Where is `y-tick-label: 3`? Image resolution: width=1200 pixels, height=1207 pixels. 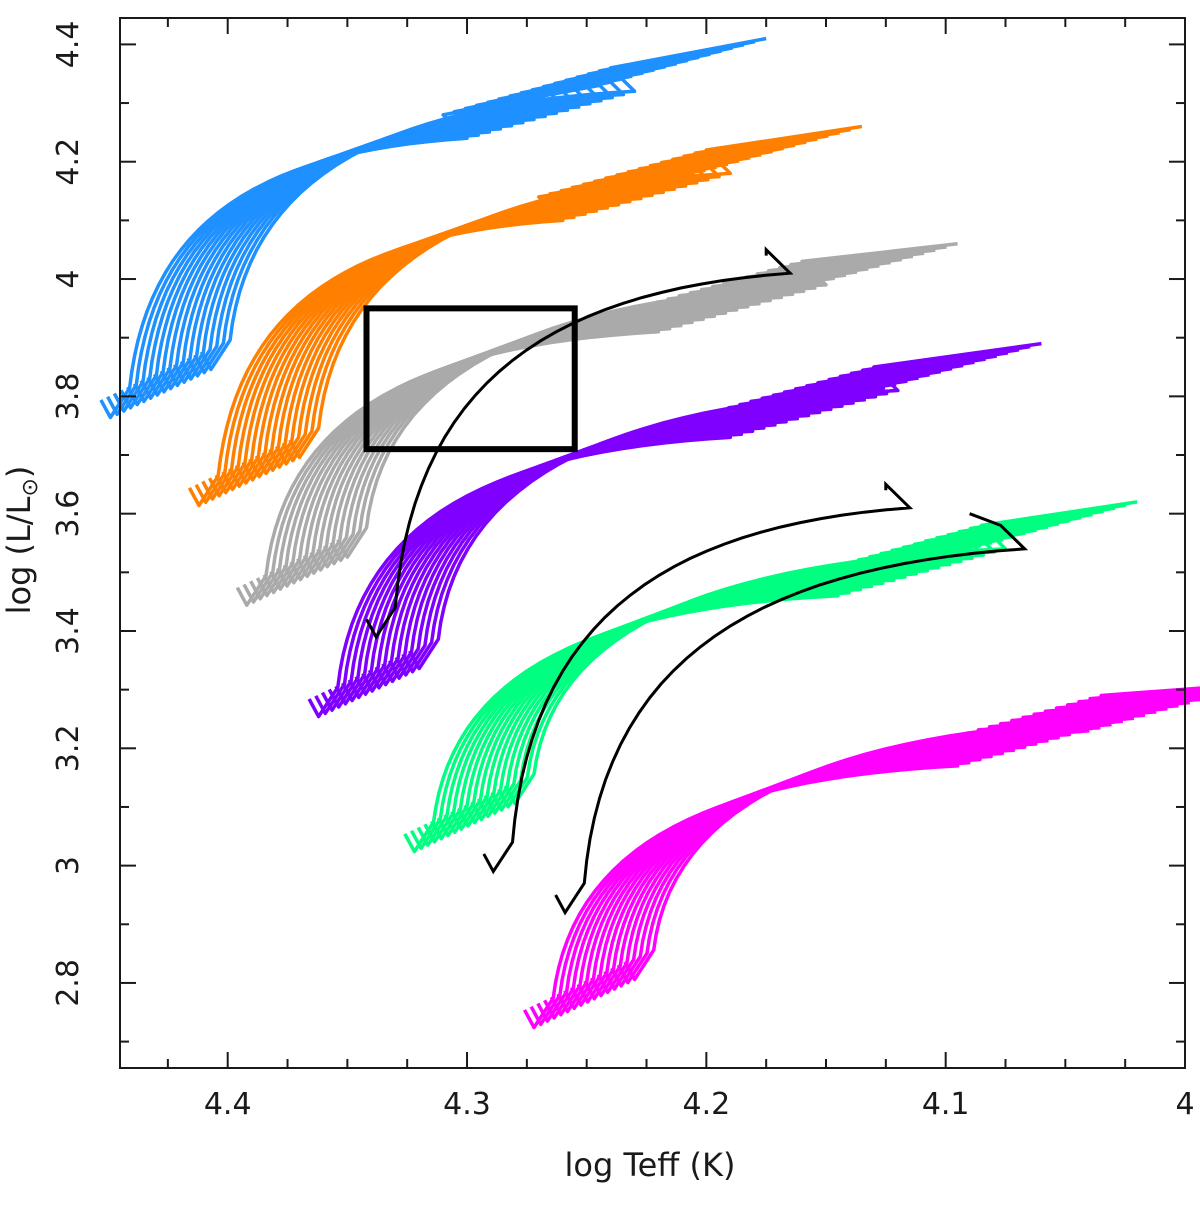
y-tick-label: 3 is located at coordinates (68, 865).